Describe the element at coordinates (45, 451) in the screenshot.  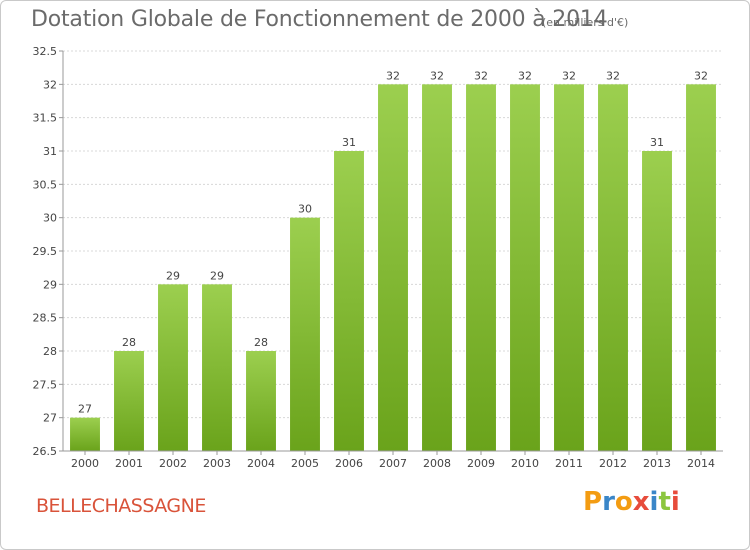
I see `y-tick-label: 26.5` at that location.